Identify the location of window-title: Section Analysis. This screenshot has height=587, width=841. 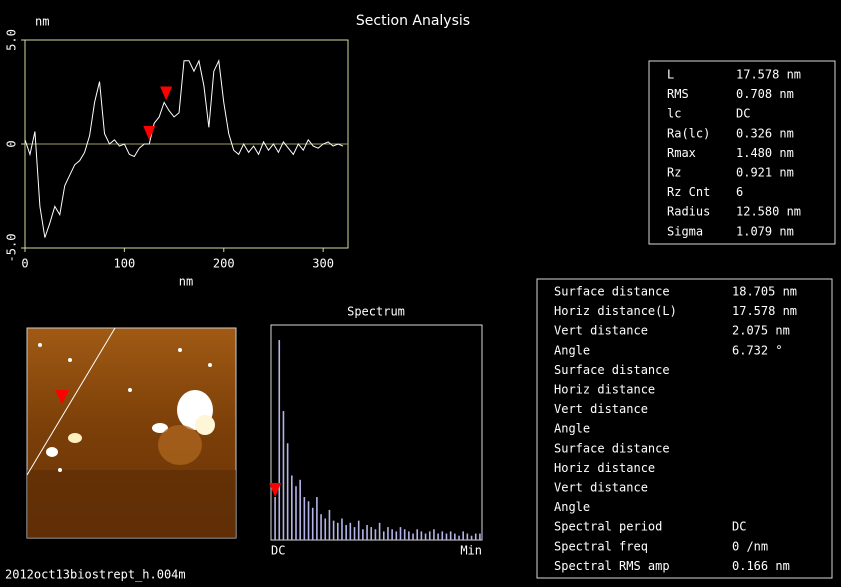
(413, 21).